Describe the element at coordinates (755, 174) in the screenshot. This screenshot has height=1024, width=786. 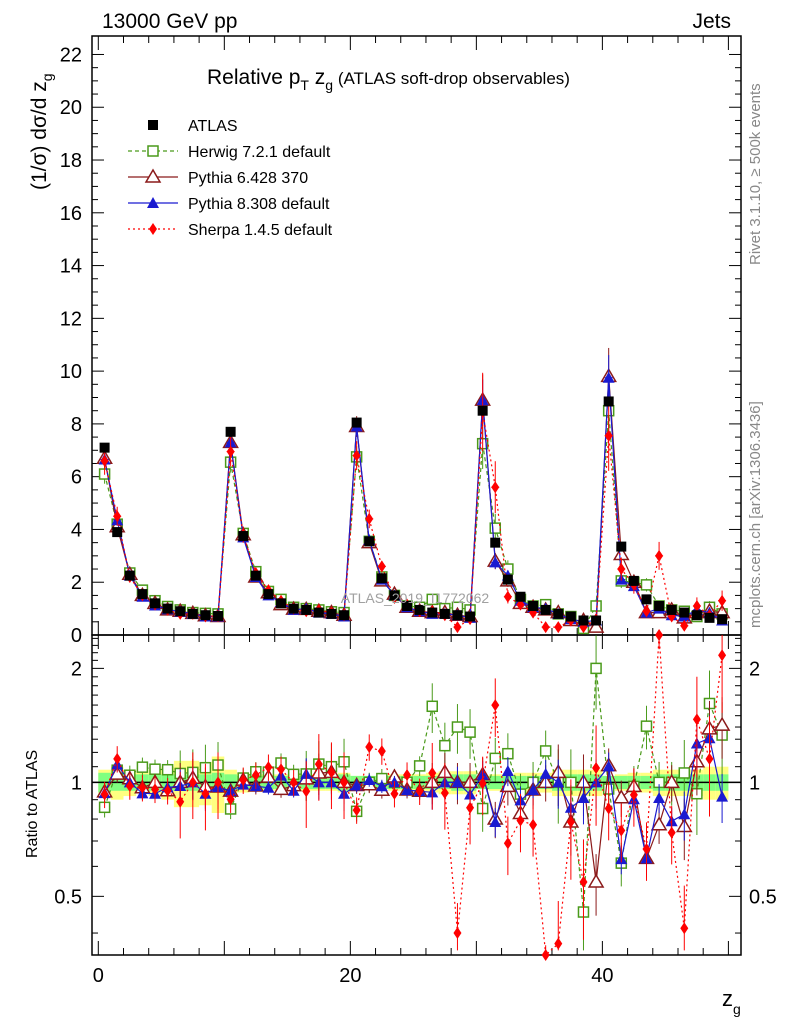
I see `side-text-version: Rivet 3.1.10, ≥ 500k events` at that location.